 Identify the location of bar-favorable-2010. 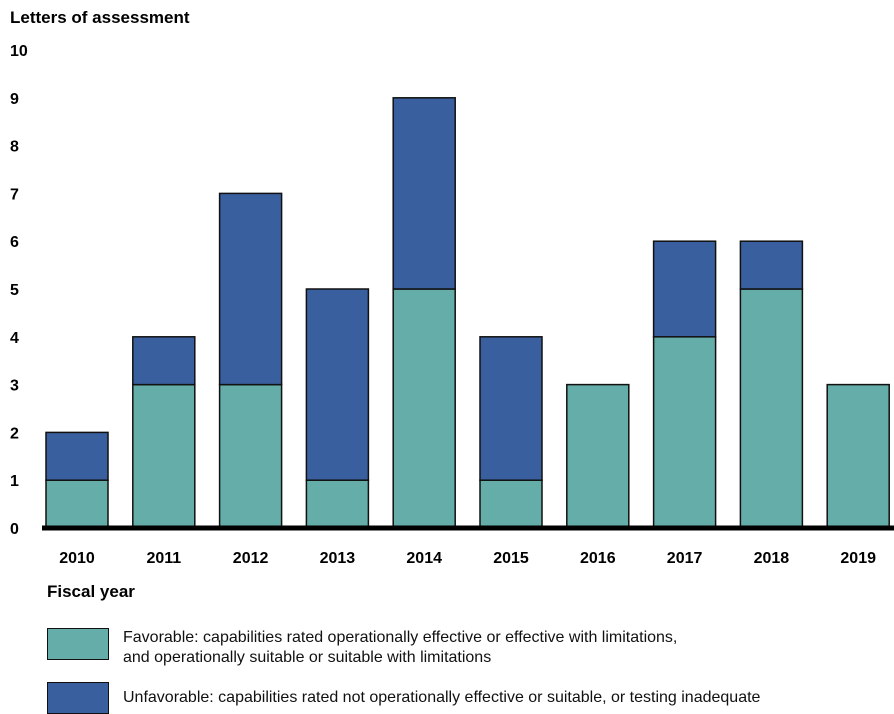
(77, 504).